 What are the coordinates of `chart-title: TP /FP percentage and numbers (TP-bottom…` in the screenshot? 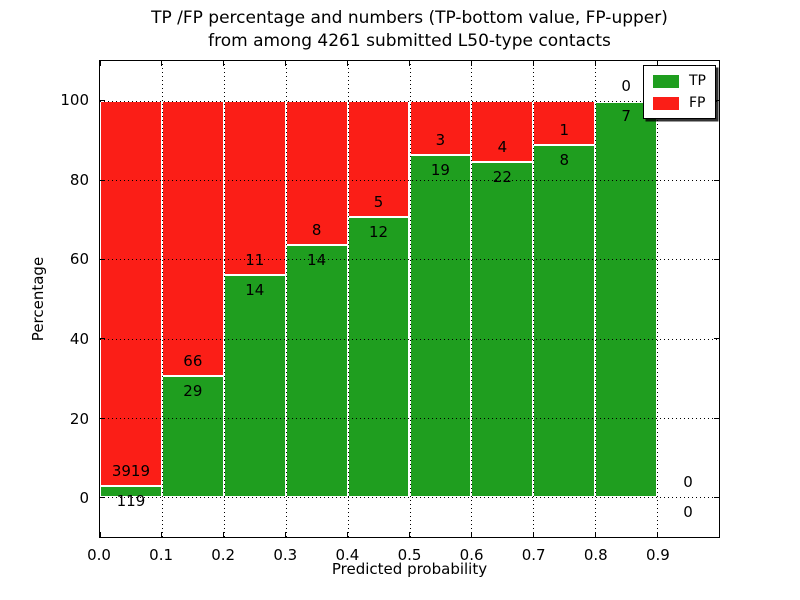 It's located at (409, 30).